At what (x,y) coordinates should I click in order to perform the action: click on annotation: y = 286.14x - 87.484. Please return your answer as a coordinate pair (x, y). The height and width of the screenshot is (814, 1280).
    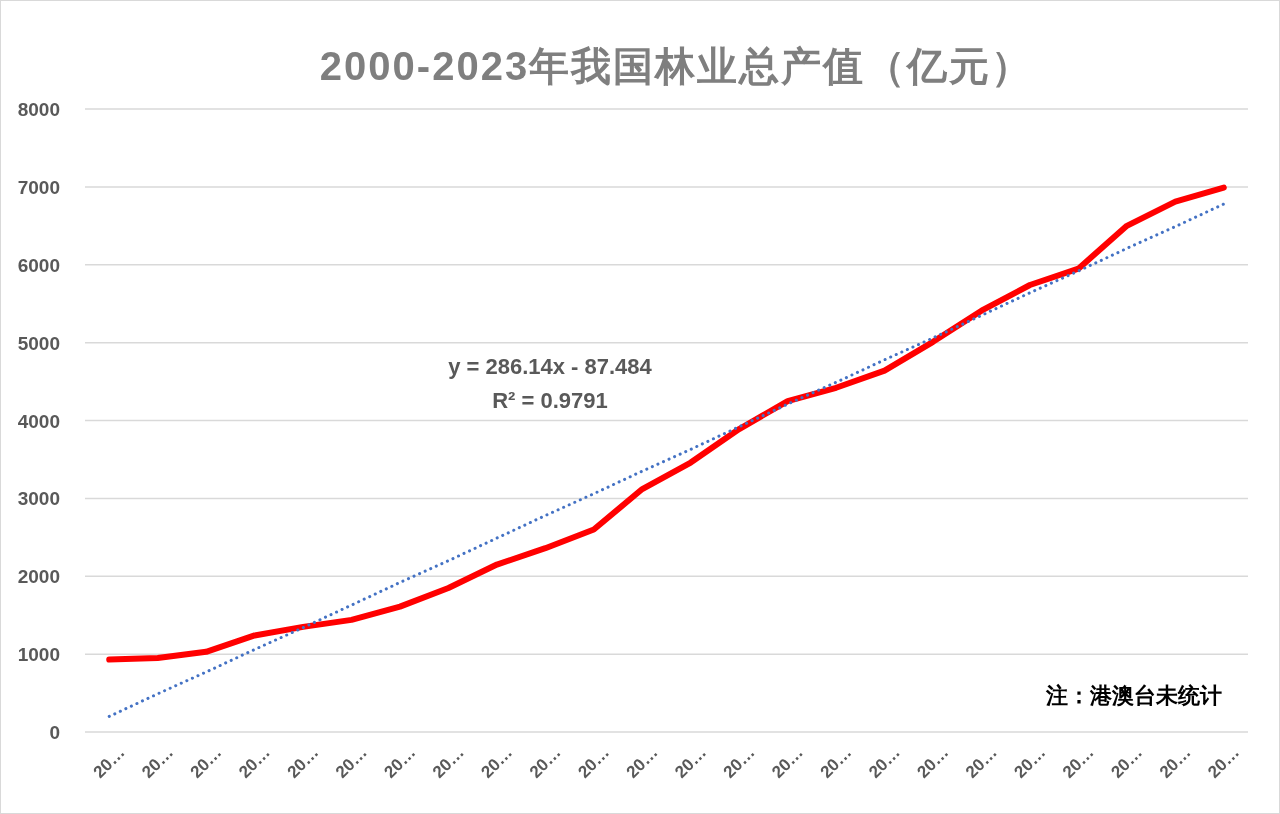
    Looking at the image, I should click on (550, 366).